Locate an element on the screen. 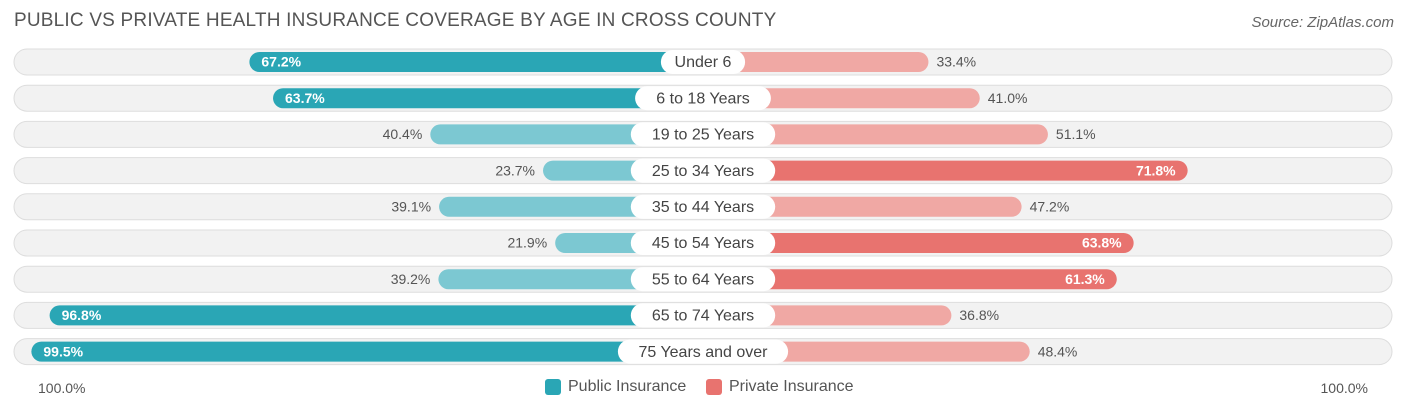  value-label-private: 61.3% is located at coordinates (1085, 279).